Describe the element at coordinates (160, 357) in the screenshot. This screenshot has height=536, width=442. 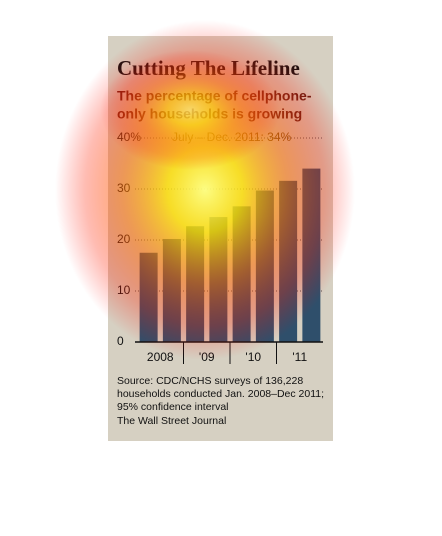
I see `x-tick-label: 2008` at that location.